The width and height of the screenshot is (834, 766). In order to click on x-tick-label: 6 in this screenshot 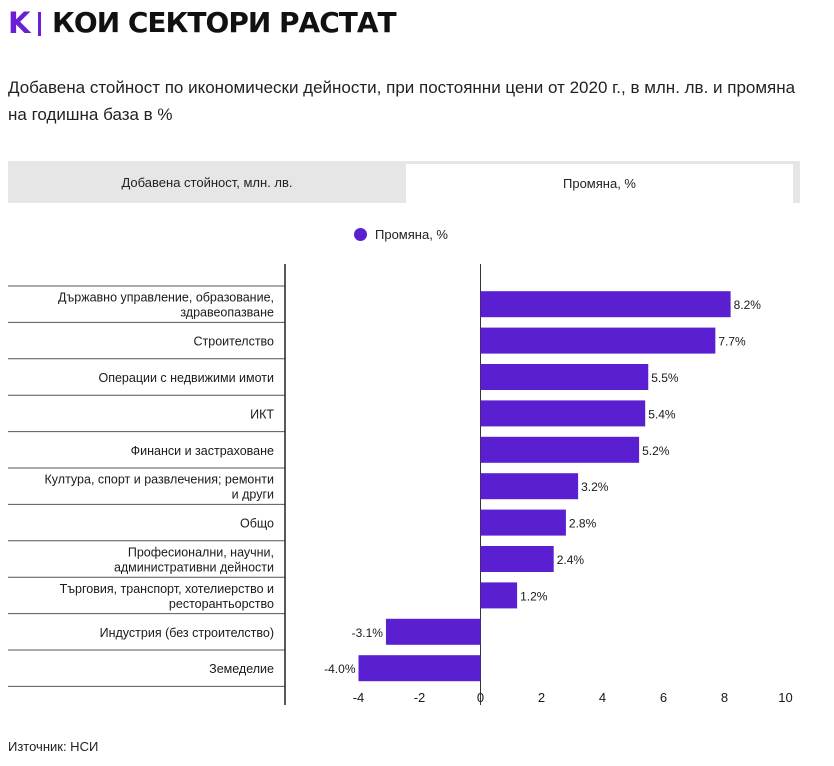, I will do `click(663, 697)`.